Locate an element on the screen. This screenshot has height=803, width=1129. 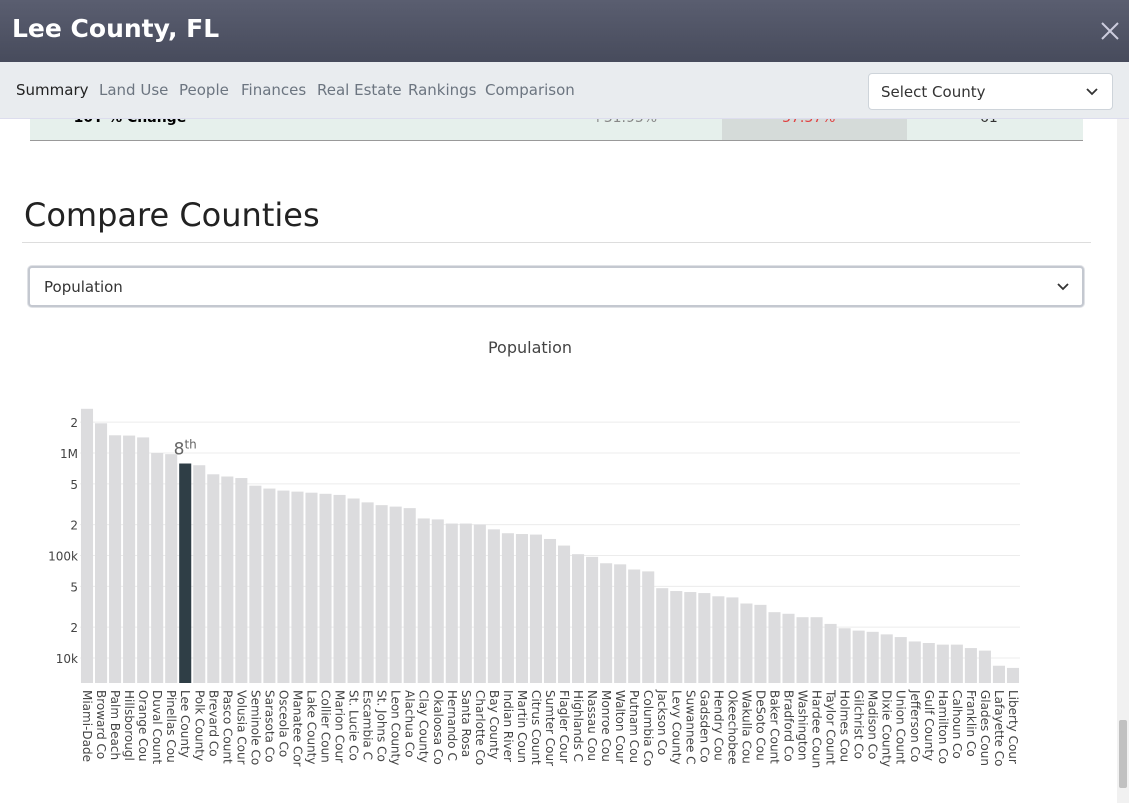
x-tick-label: Walton Cour is located at coordinates (620, 727).